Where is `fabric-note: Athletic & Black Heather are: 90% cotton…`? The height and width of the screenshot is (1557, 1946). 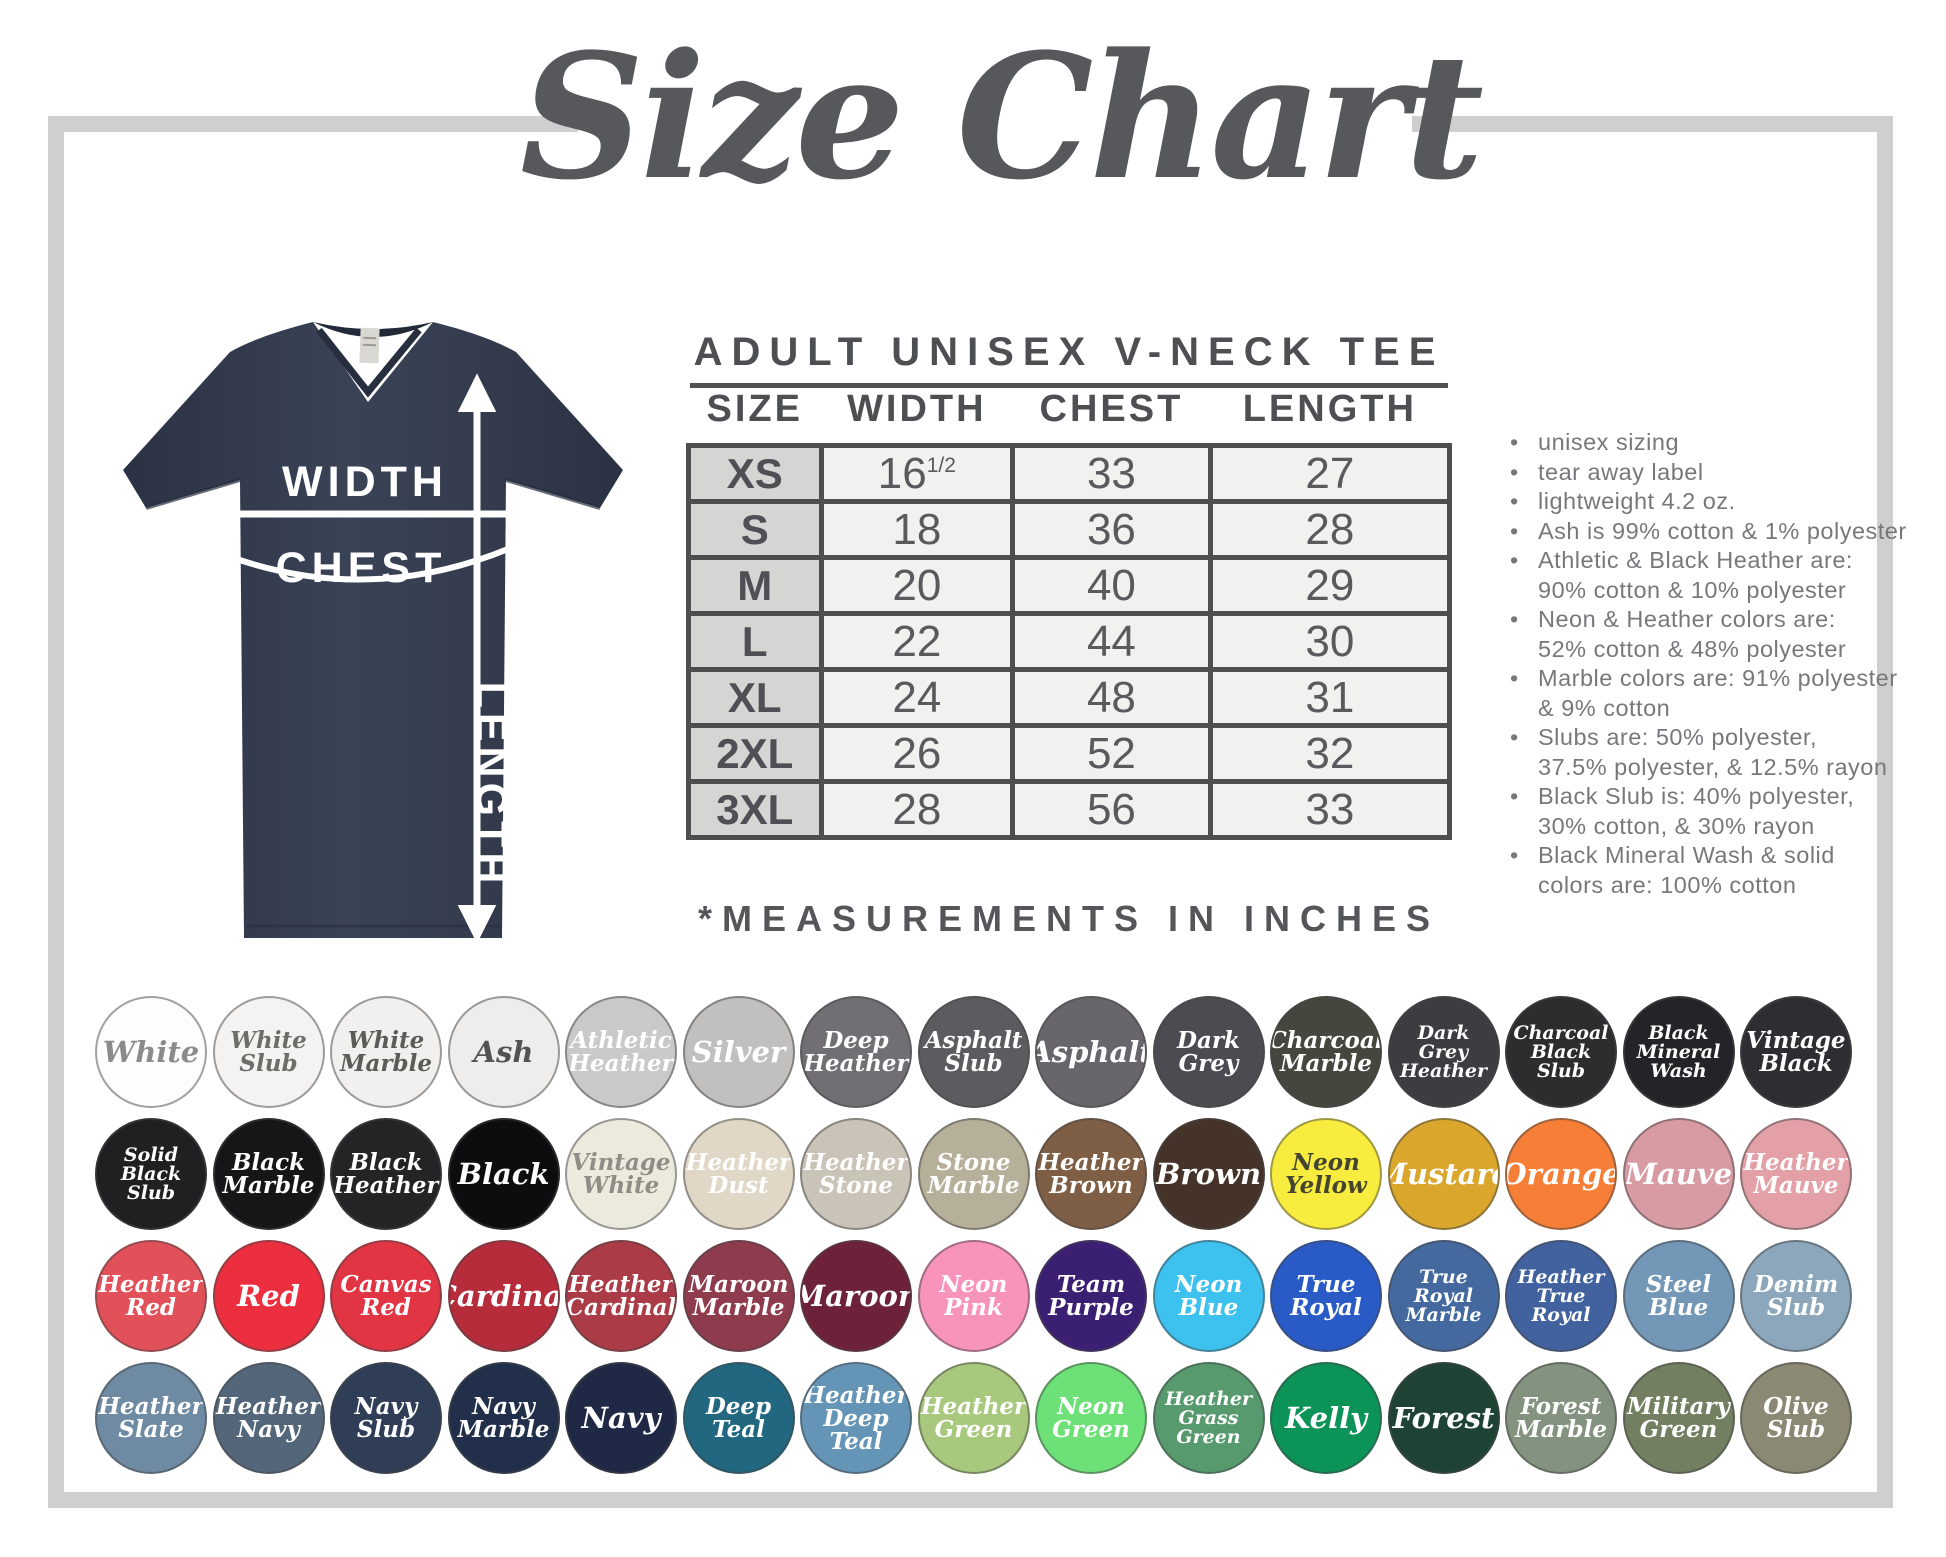 fabric-note: Athletic & Black Heather are: 90% cotton… is located at coordinates (1712, 575).